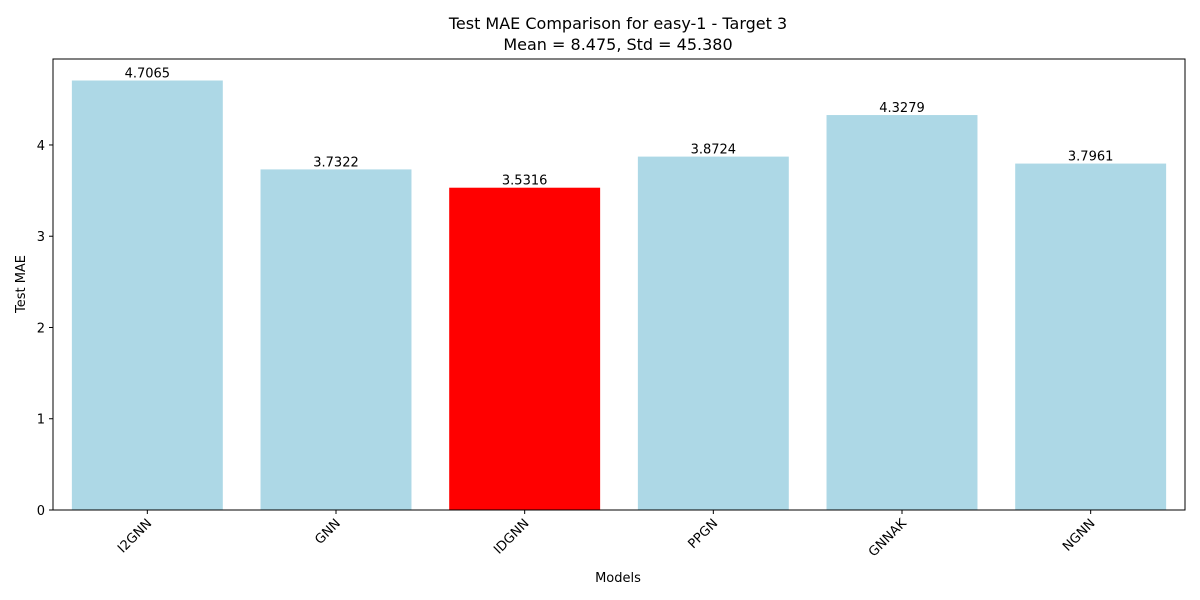  Describe the element at coordinates (618, 578) in the screenshot. I see `x-axis-label: Models` at that location.